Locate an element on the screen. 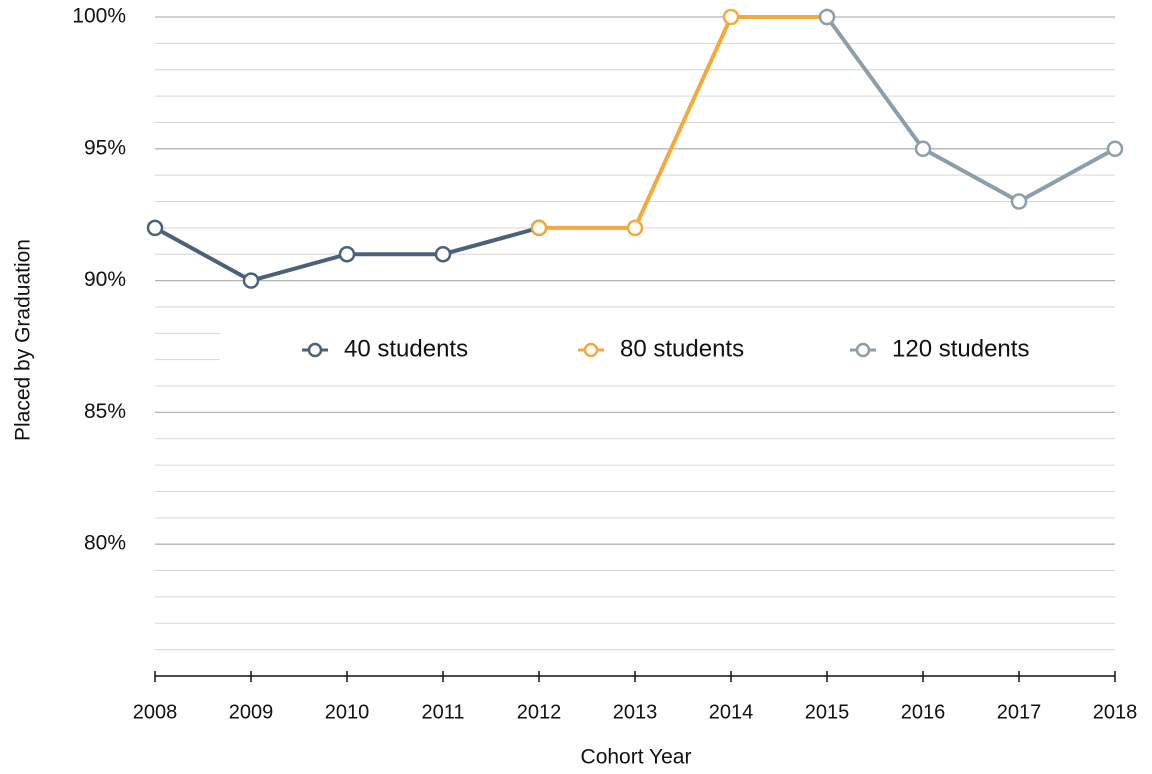 The width and height of the screenshot is (1152, 774). y-tick-label: 100% is located at coordinates (99, 16).